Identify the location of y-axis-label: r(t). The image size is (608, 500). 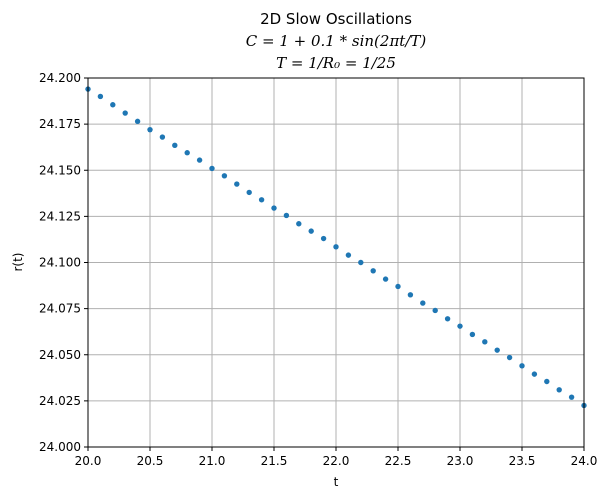
(18, 261).